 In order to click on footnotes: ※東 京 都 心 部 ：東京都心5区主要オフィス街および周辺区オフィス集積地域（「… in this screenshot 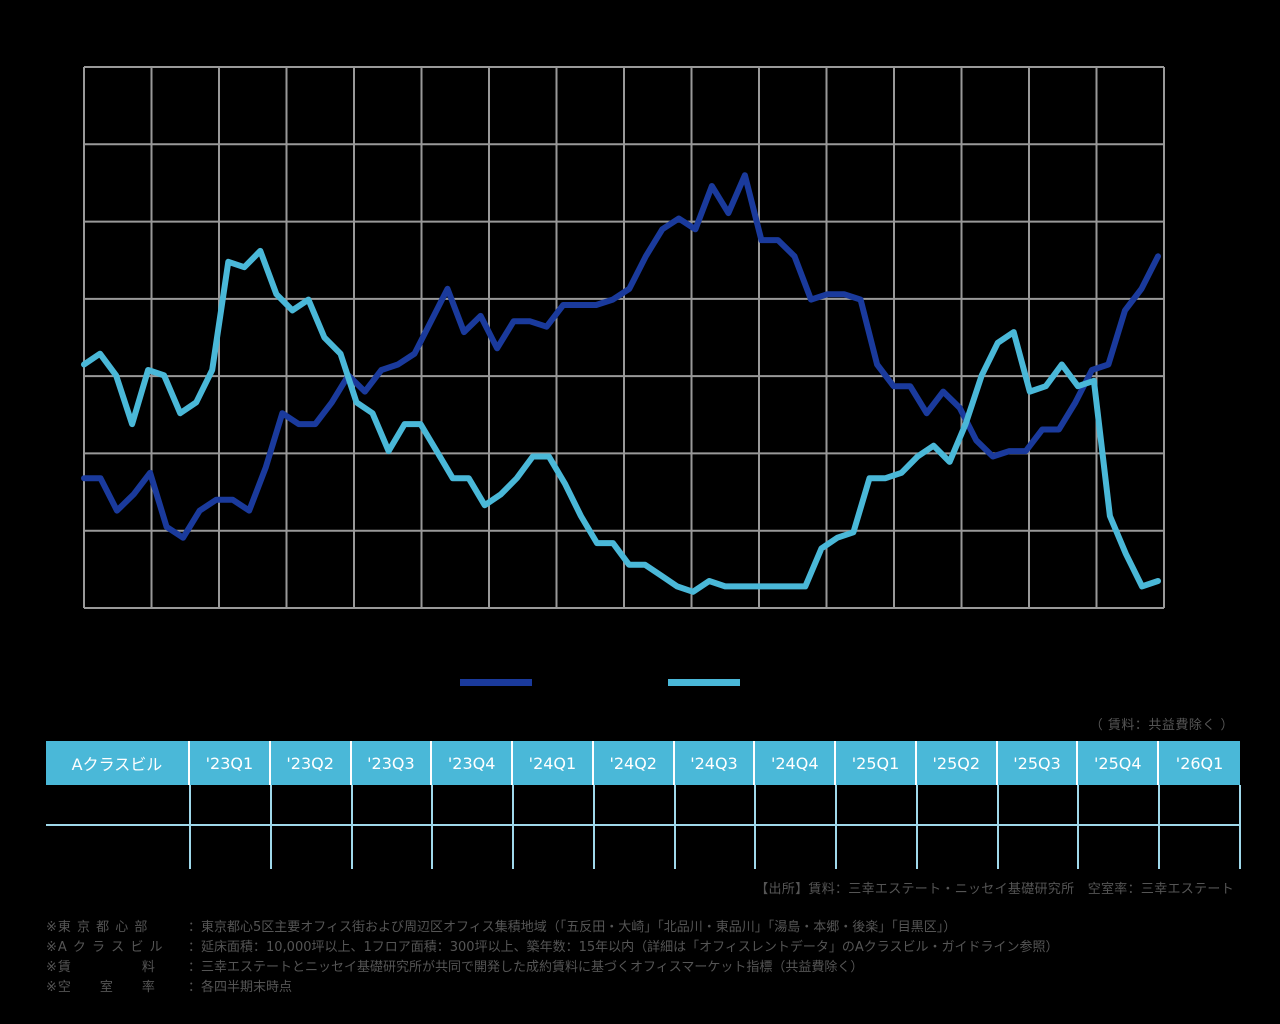, I will do `click(552, 958)`.